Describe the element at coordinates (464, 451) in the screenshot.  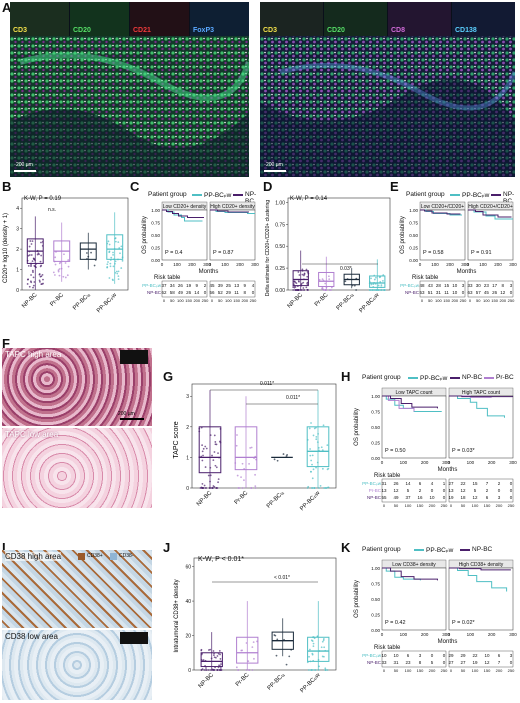
I see `km-pvalue: P = 0.03*` at that location.